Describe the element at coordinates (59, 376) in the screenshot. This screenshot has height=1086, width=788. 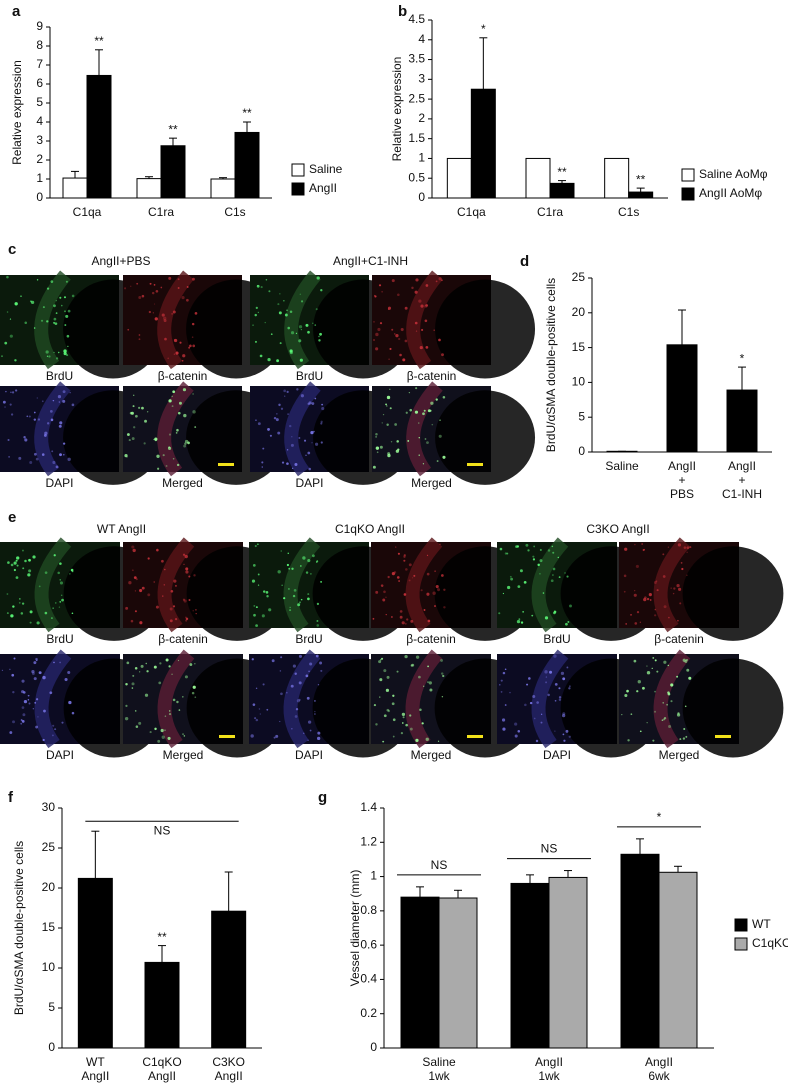
I see `micrograph-label: BrdU` at that location.